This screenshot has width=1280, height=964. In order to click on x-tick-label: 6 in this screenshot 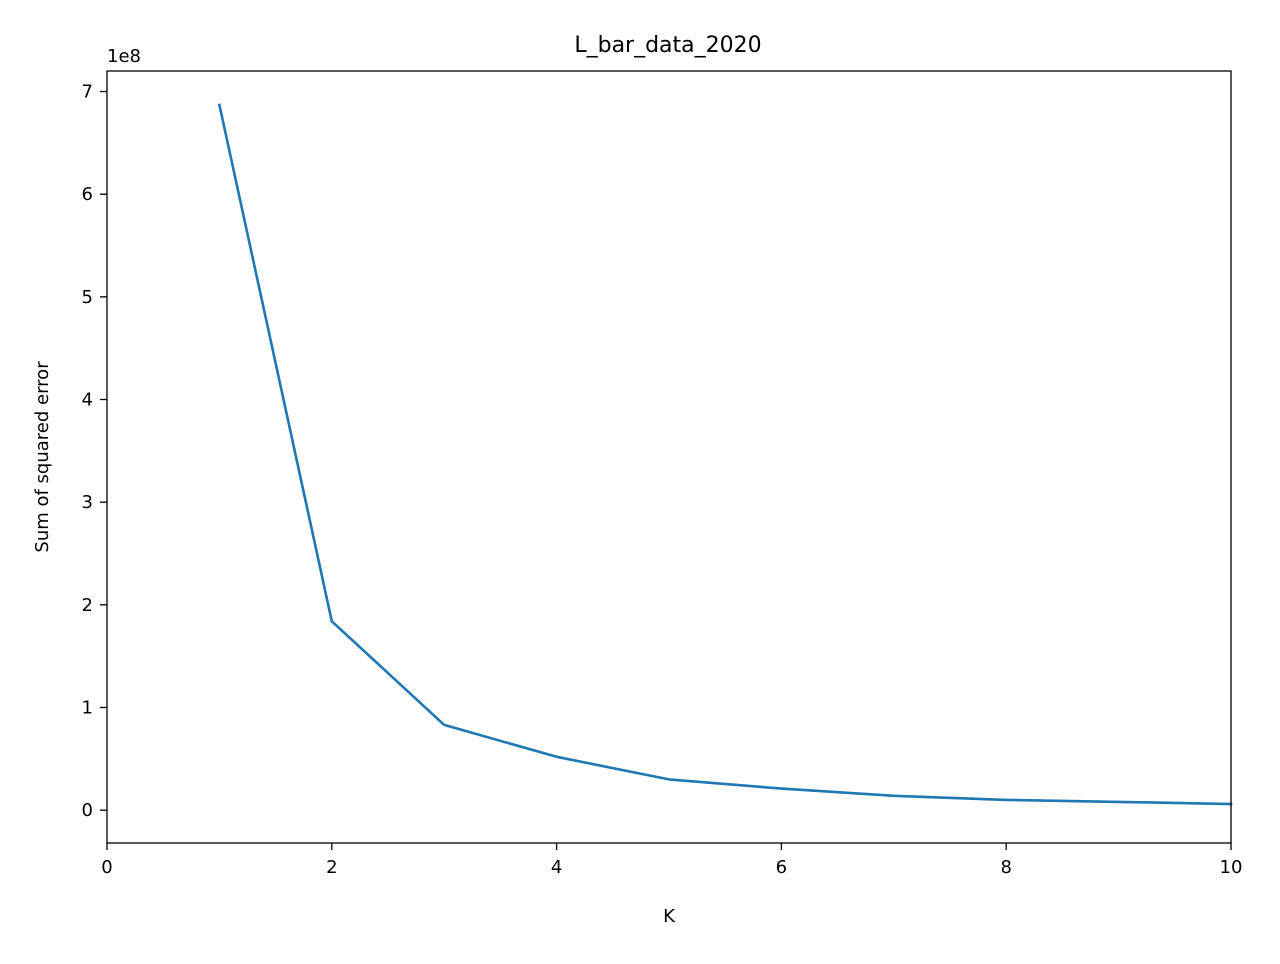, I will do `click(781, 867)`.